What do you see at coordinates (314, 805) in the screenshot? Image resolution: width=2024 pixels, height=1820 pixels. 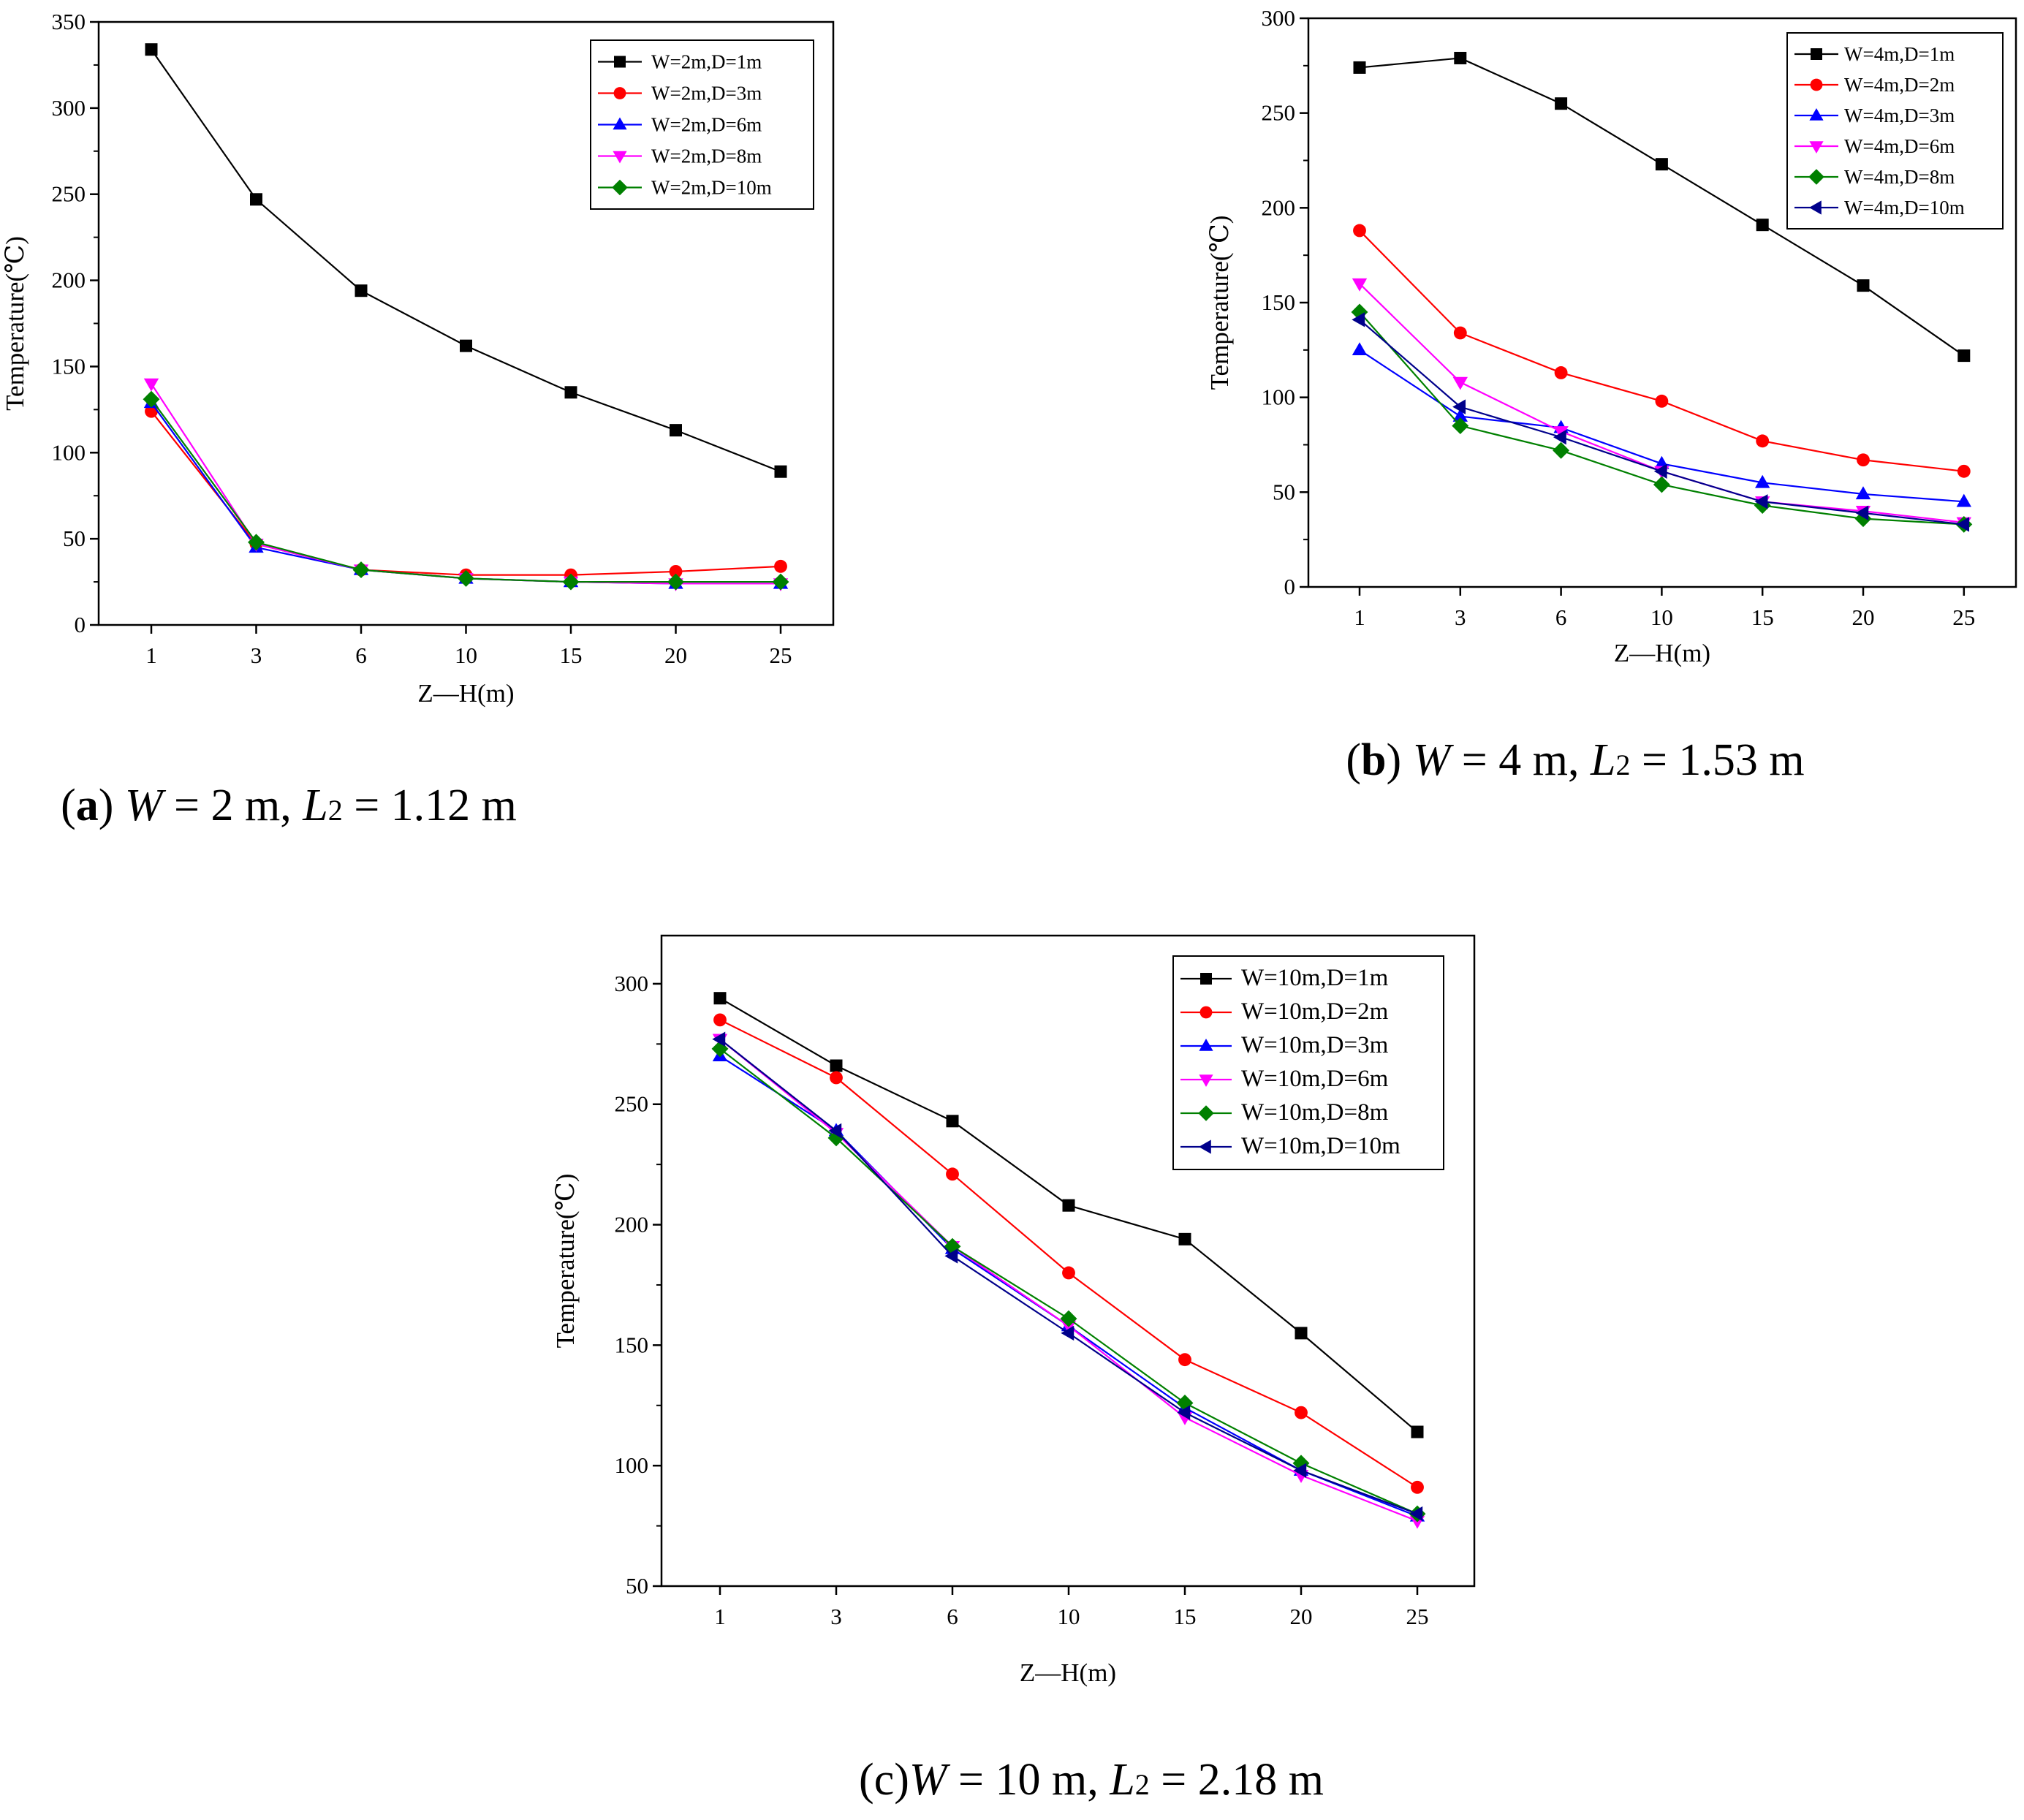 I see `caption-a-l: L` at bounding box center [314, 805].